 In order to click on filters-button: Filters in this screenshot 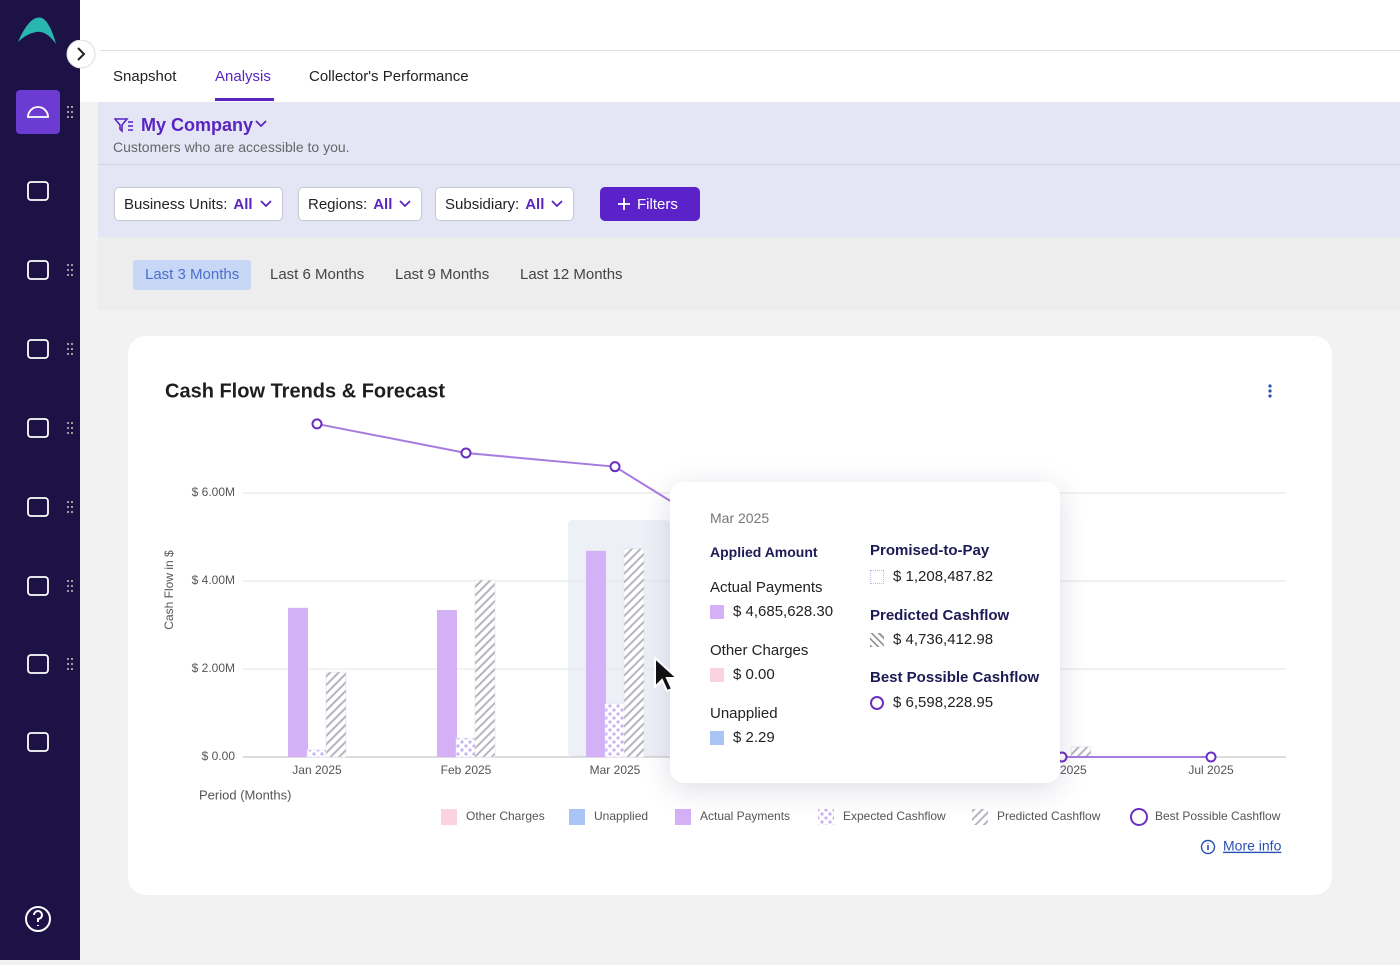, I will do `click(650, 204)`.